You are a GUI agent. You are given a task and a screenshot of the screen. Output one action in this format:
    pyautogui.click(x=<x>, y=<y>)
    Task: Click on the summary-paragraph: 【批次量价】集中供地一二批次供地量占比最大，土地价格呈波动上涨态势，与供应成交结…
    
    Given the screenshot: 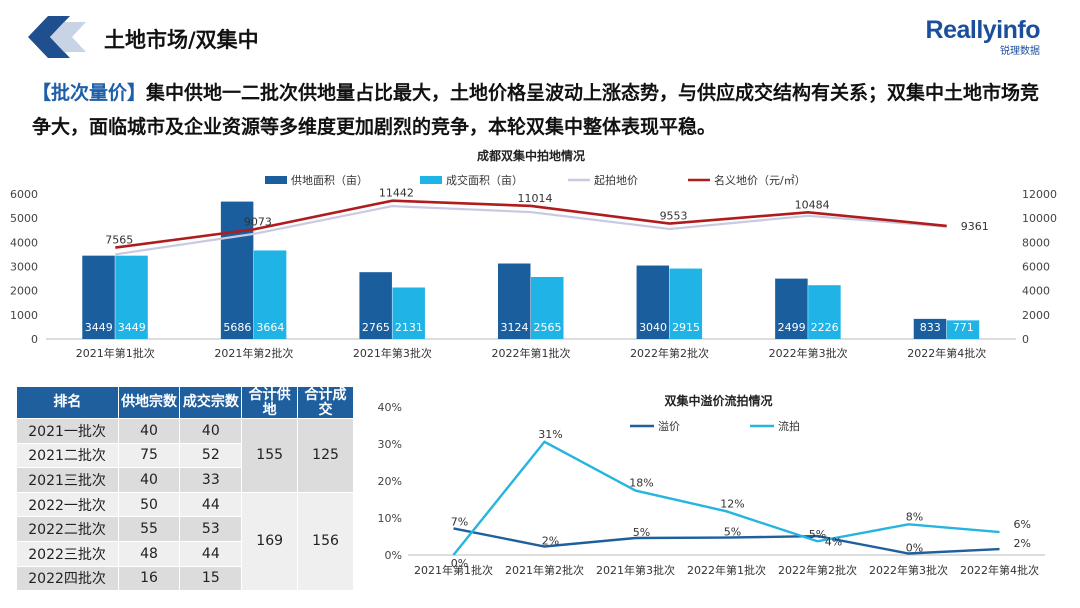 What is the action you would take?
    pyautogui.click(x=540, y=110)
    